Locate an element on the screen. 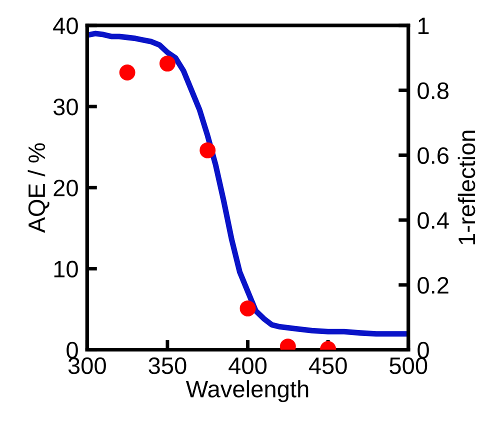  x-tick-label: 500 is located at coordinates (409, 365).